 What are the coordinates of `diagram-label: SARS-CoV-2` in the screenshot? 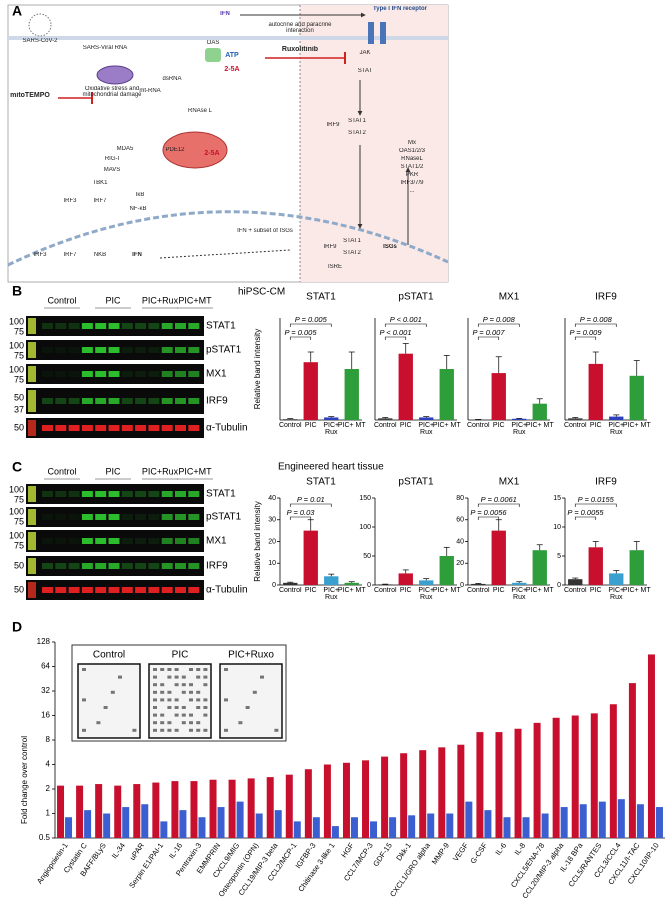 It's located at (40, 41).